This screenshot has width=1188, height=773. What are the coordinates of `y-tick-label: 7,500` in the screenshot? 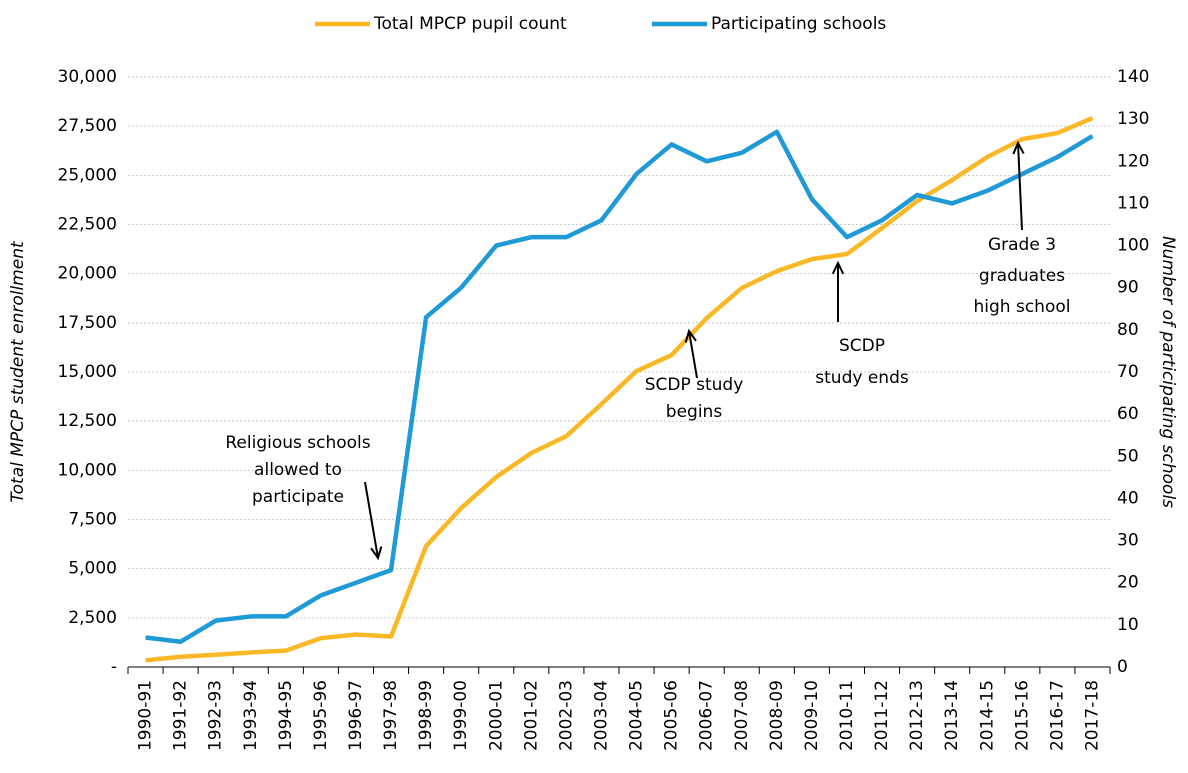 It's located at (92, 520).